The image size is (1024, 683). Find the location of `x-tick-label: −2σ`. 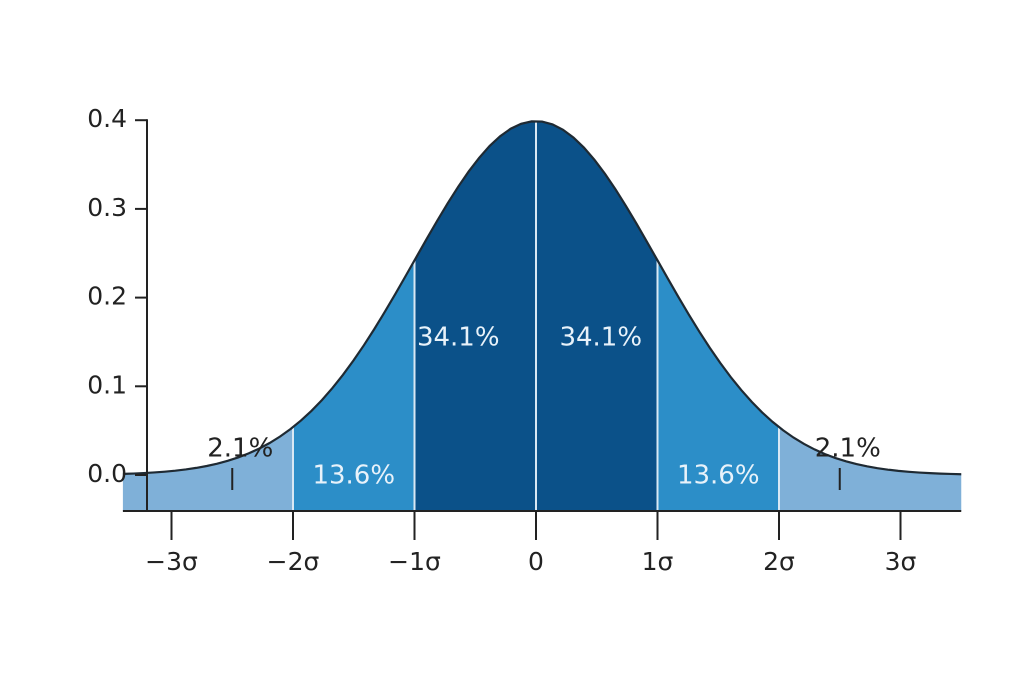

x-tick-label: −2σ is located at coordinates (293, 561).